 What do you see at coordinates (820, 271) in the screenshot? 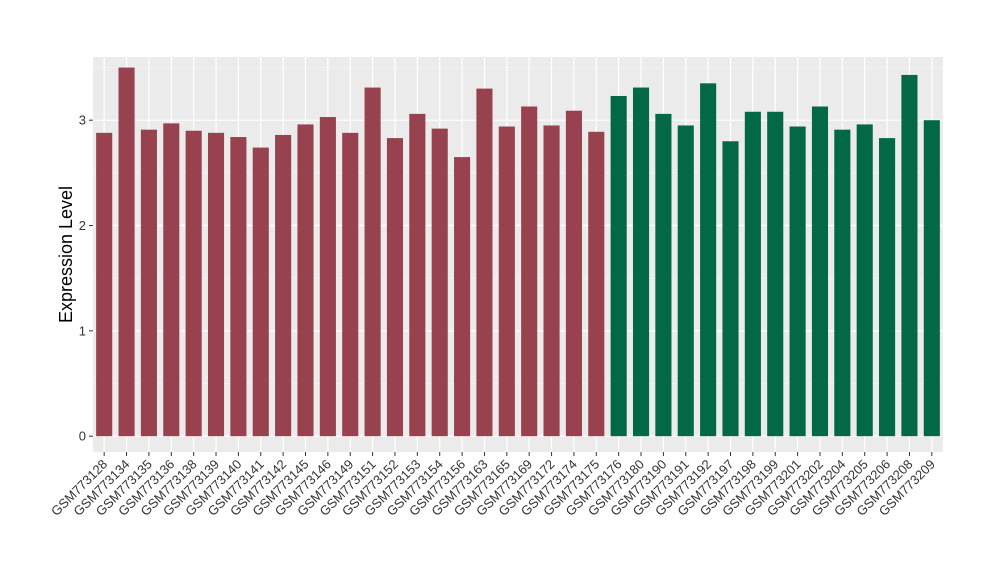
I see `bar-GSM773202` at bounding box center [820, 271].